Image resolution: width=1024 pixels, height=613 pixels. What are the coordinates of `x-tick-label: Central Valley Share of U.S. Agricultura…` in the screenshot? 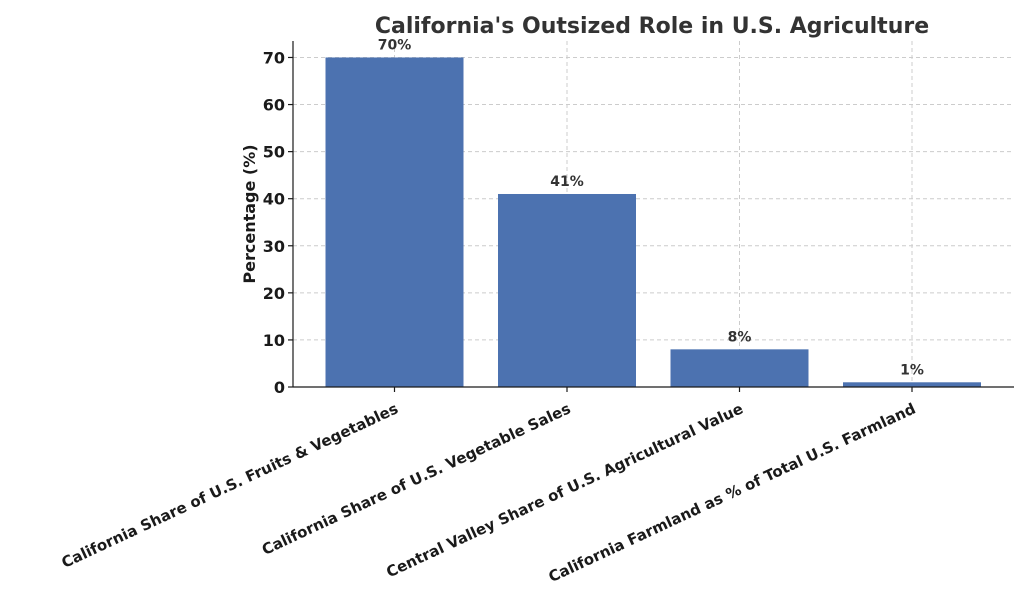 It's located at (564, 490).